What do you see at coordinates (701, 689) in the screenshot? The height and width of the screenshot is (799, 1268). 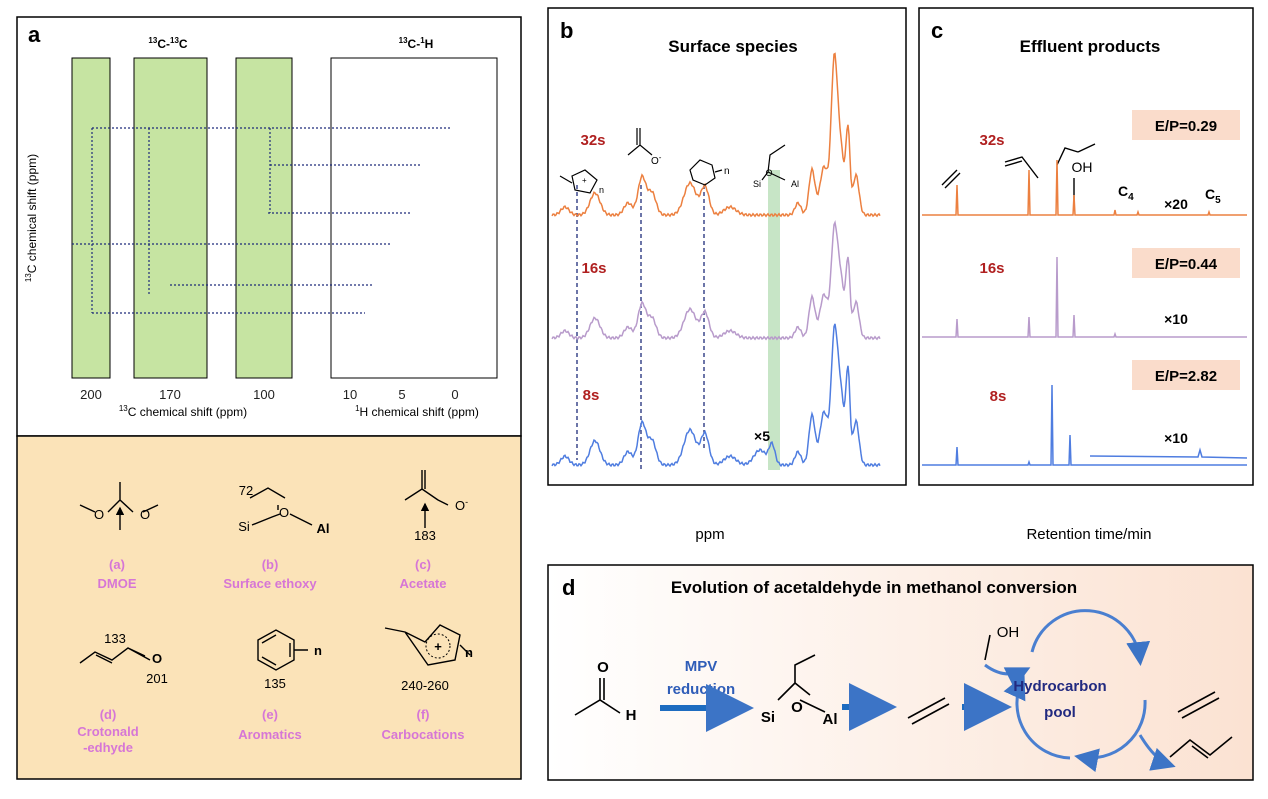 I see `step-label: reduction` at bounding box center [701, 689].